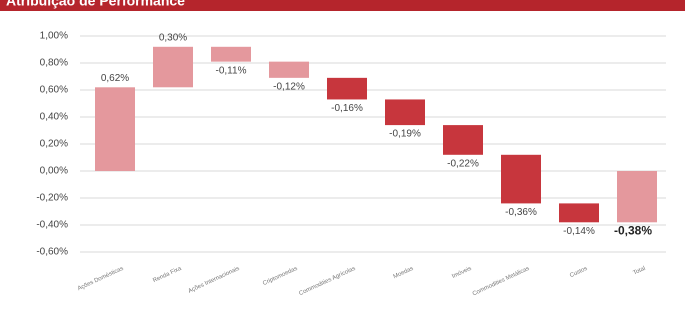  I want to click on y-tick-label: -0,20%, so click(52, 198).